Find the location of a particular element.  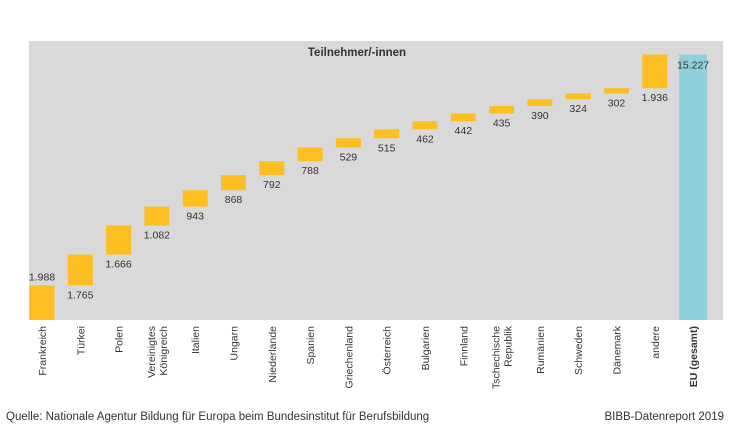

axis-label-8-line: Spanien is located at coordinates (311, 345).